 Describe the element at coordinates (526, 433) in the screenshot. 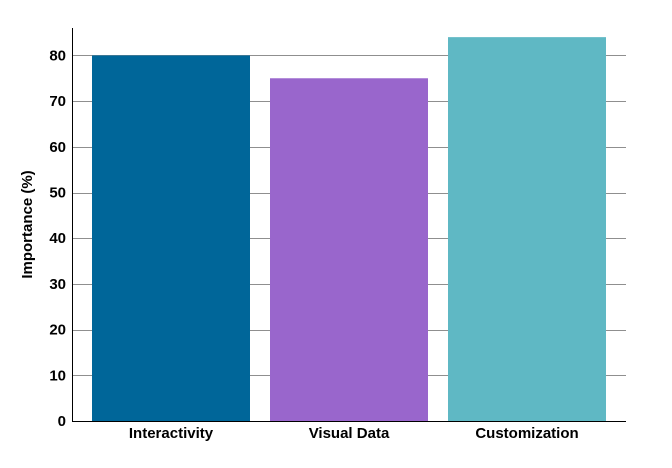

I see `x-tick-label: Customization` at that location.